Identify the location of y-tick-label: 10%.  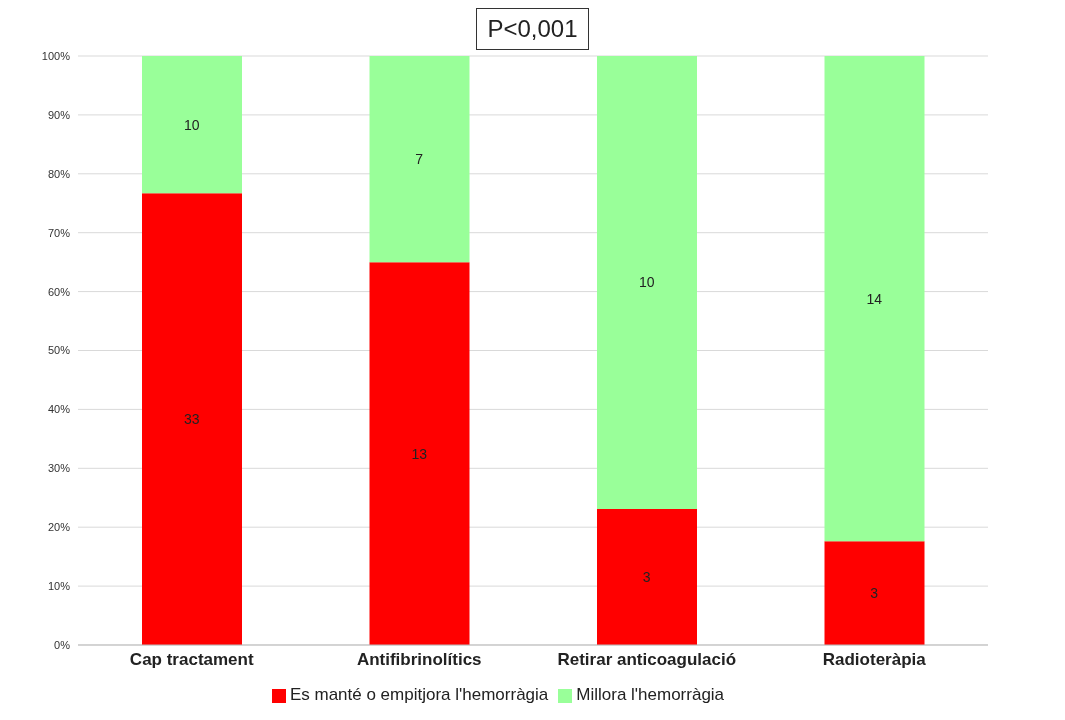
(59, 586).